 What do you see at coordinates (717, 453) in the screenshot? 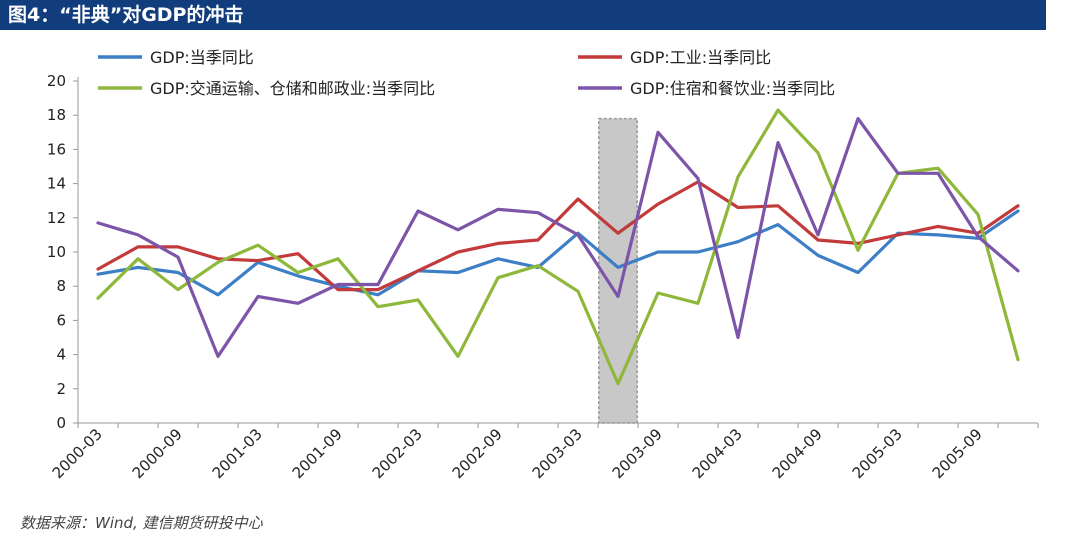
I see `x-tick-label: 2004-03` at bounding box center [717, 453].